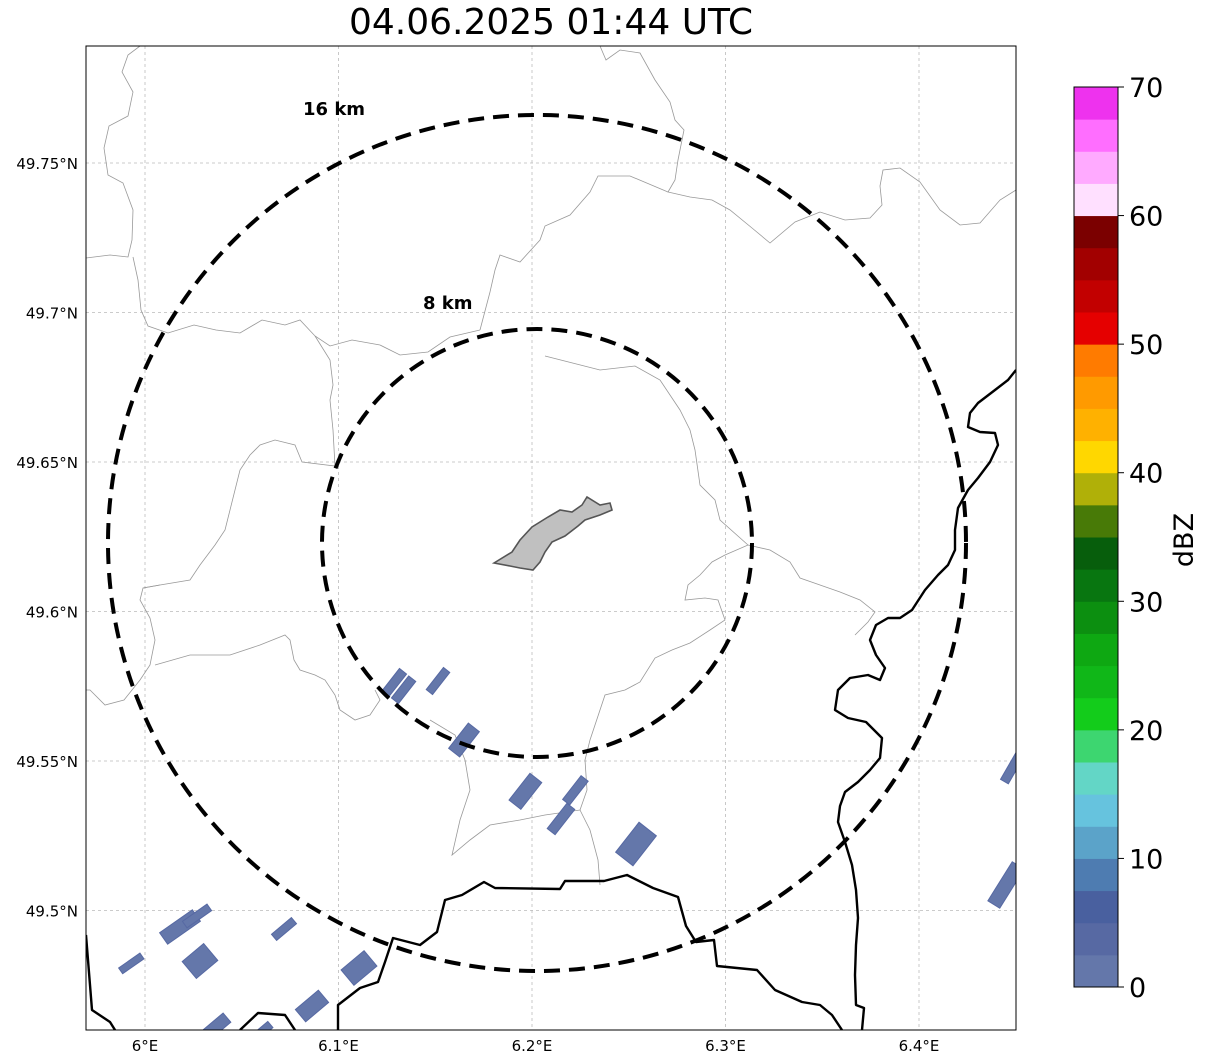 The image size is (1207, 1064). Describe the element at coordinates (334, 109) in the screenshot. I see `range-ring-16km-label: 16 km` at that location.